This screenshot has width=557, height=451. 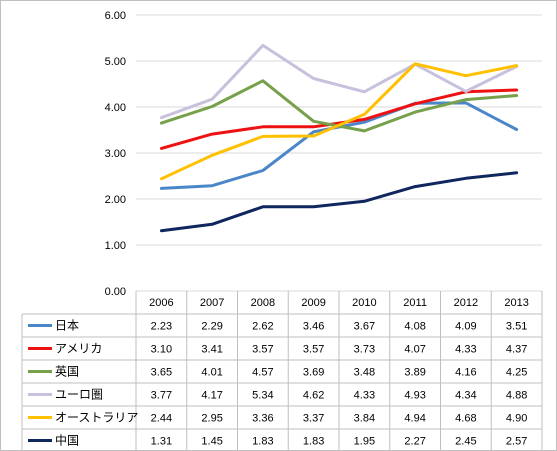 What do you see at coordinates (212, 303) in the screenshot?
I see `category-label: 2007` at bounding box center [212, 303].